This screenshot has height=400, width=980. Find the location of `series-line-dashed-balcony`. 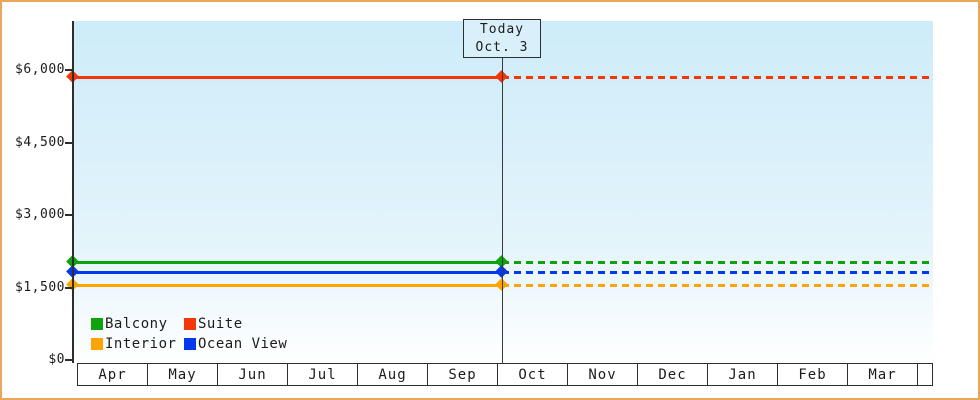

series-line-dashed-balcony is located at coordinates (717, 263).